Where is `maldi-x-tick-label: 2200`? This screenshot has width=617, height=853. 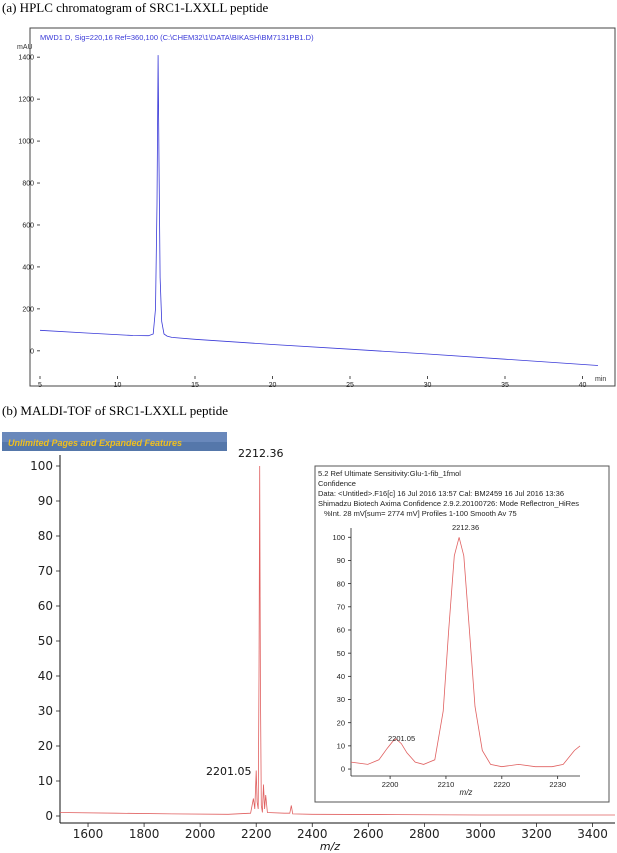 maldi-x-tick-label: 2200 is located at coordinates (256, 834).